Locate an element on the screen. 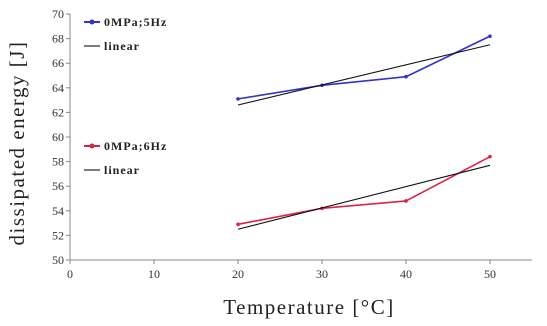 The image size is (547, 326). x-tick-label: 10 is located at coordinates (154, 274).